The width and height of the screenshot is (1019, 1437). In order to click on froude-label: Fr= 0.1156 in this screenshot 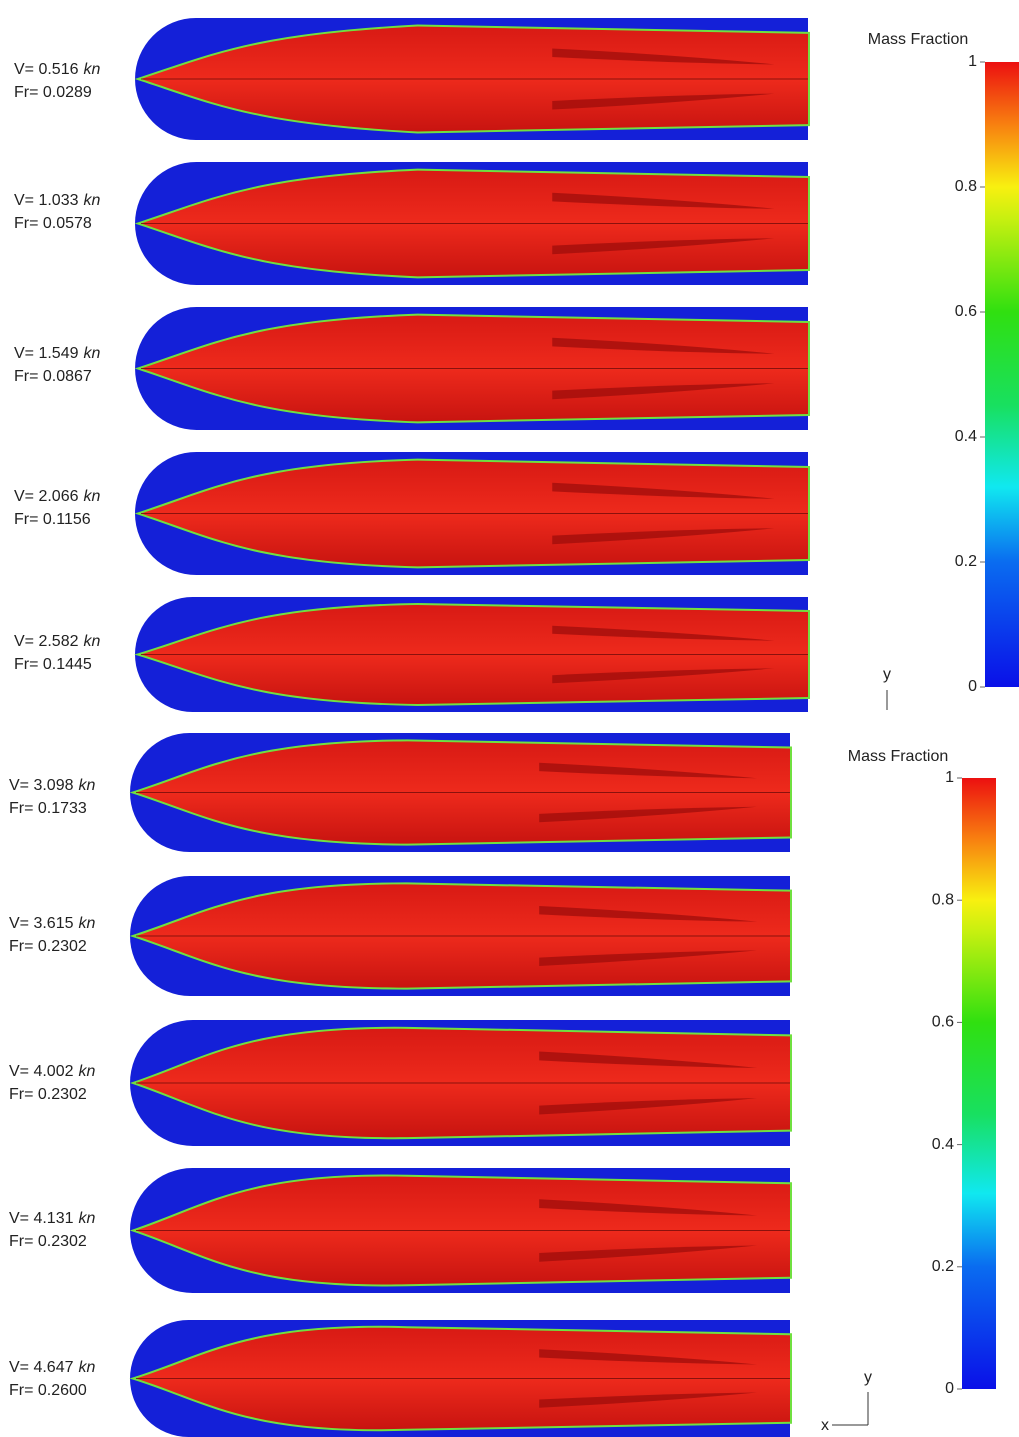, I will do `click(52, 519)`.